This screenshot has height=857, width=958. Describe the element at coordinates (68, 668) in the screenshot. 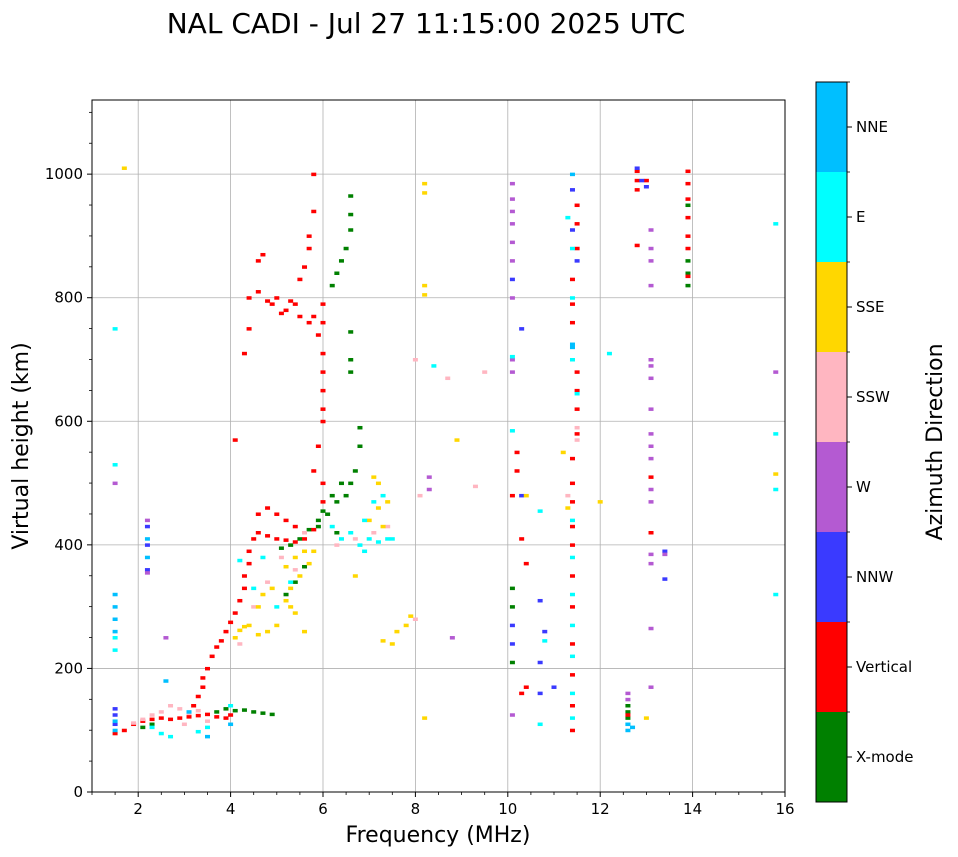

I see `y-tick-label: 200` at that location.